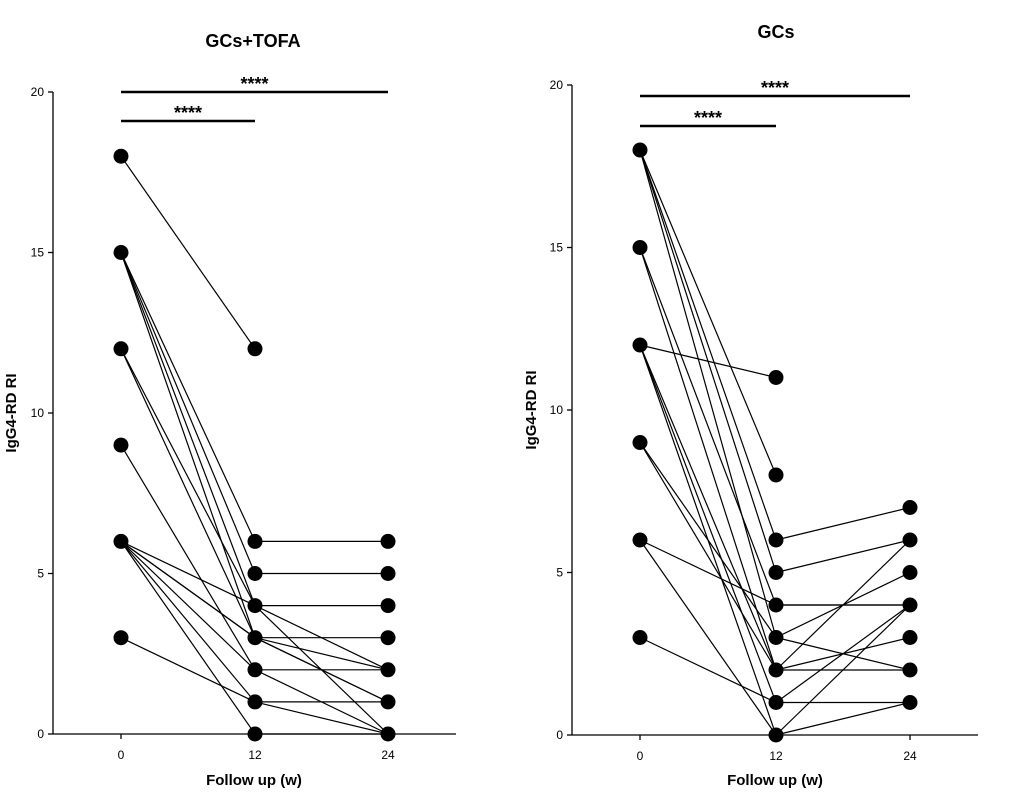 This screenshot has width=1022, height=808. Describe the element at coordinates (252, 41) in the screenshot. I see `chart-title: GCs+TOFA` at that location.